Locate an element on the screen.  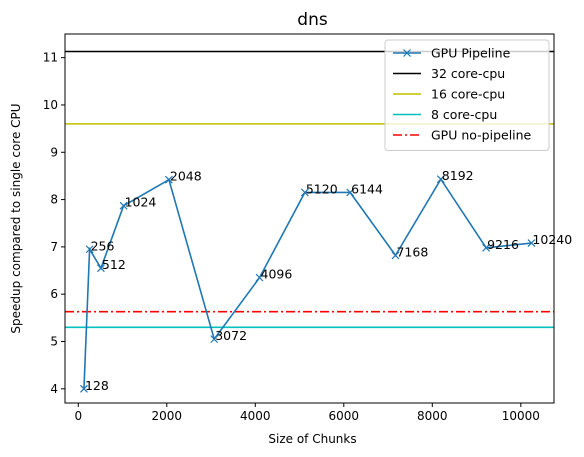
y-tick-label: 11 is located at coordinates (50, 58).